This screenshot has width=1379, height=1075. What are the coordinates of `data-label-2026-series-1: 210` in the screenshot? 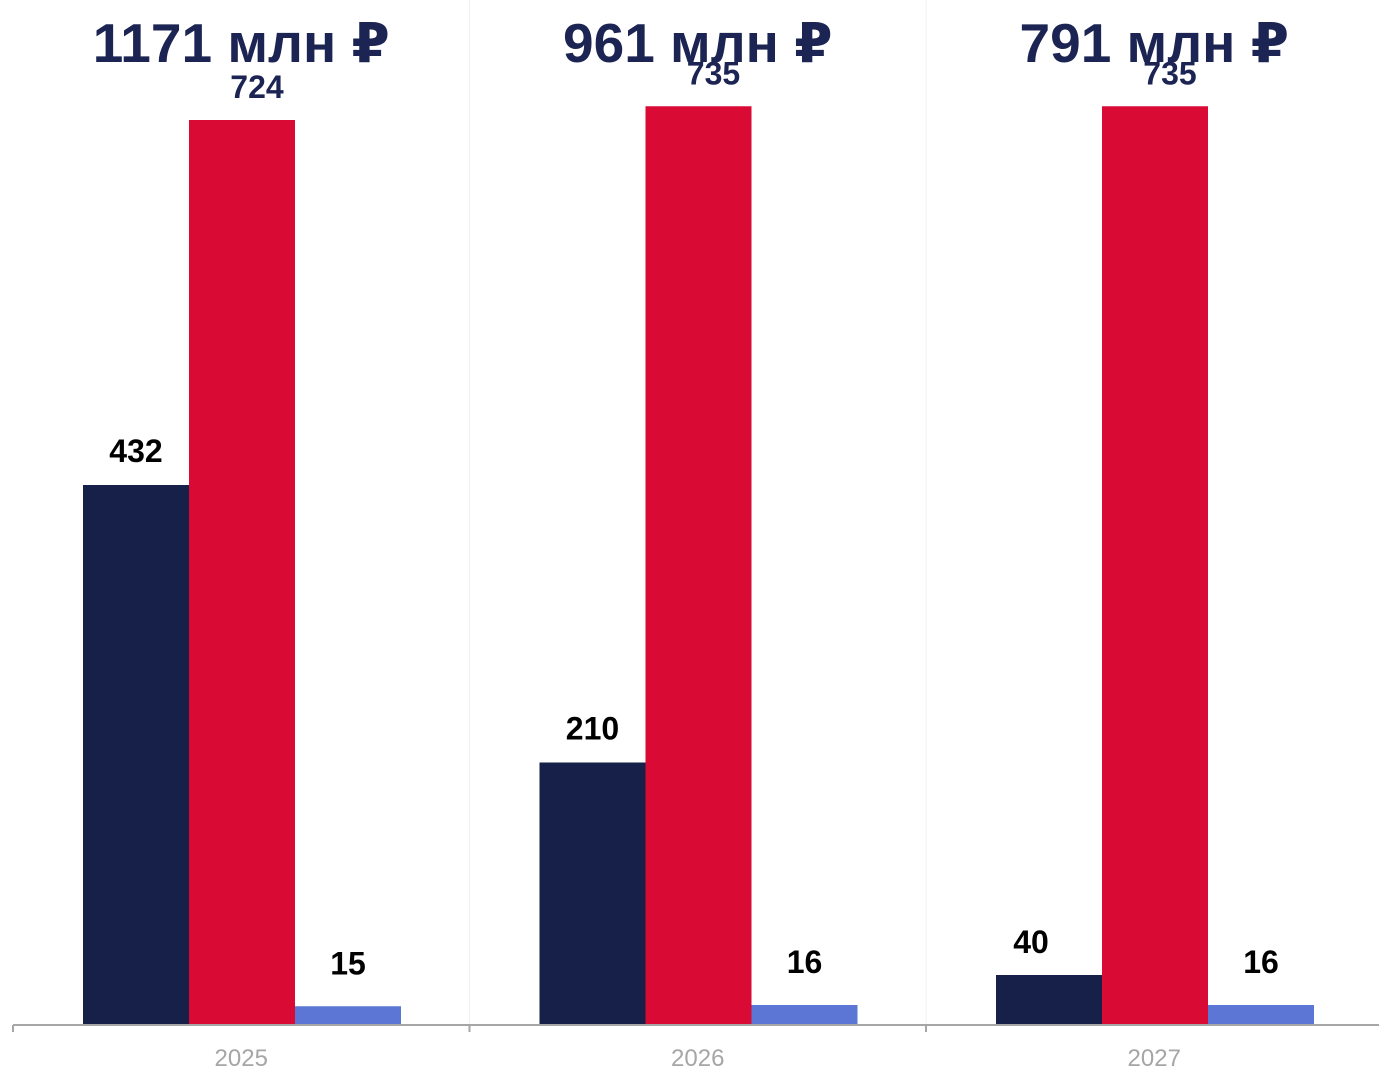 It's located at (592, 729).